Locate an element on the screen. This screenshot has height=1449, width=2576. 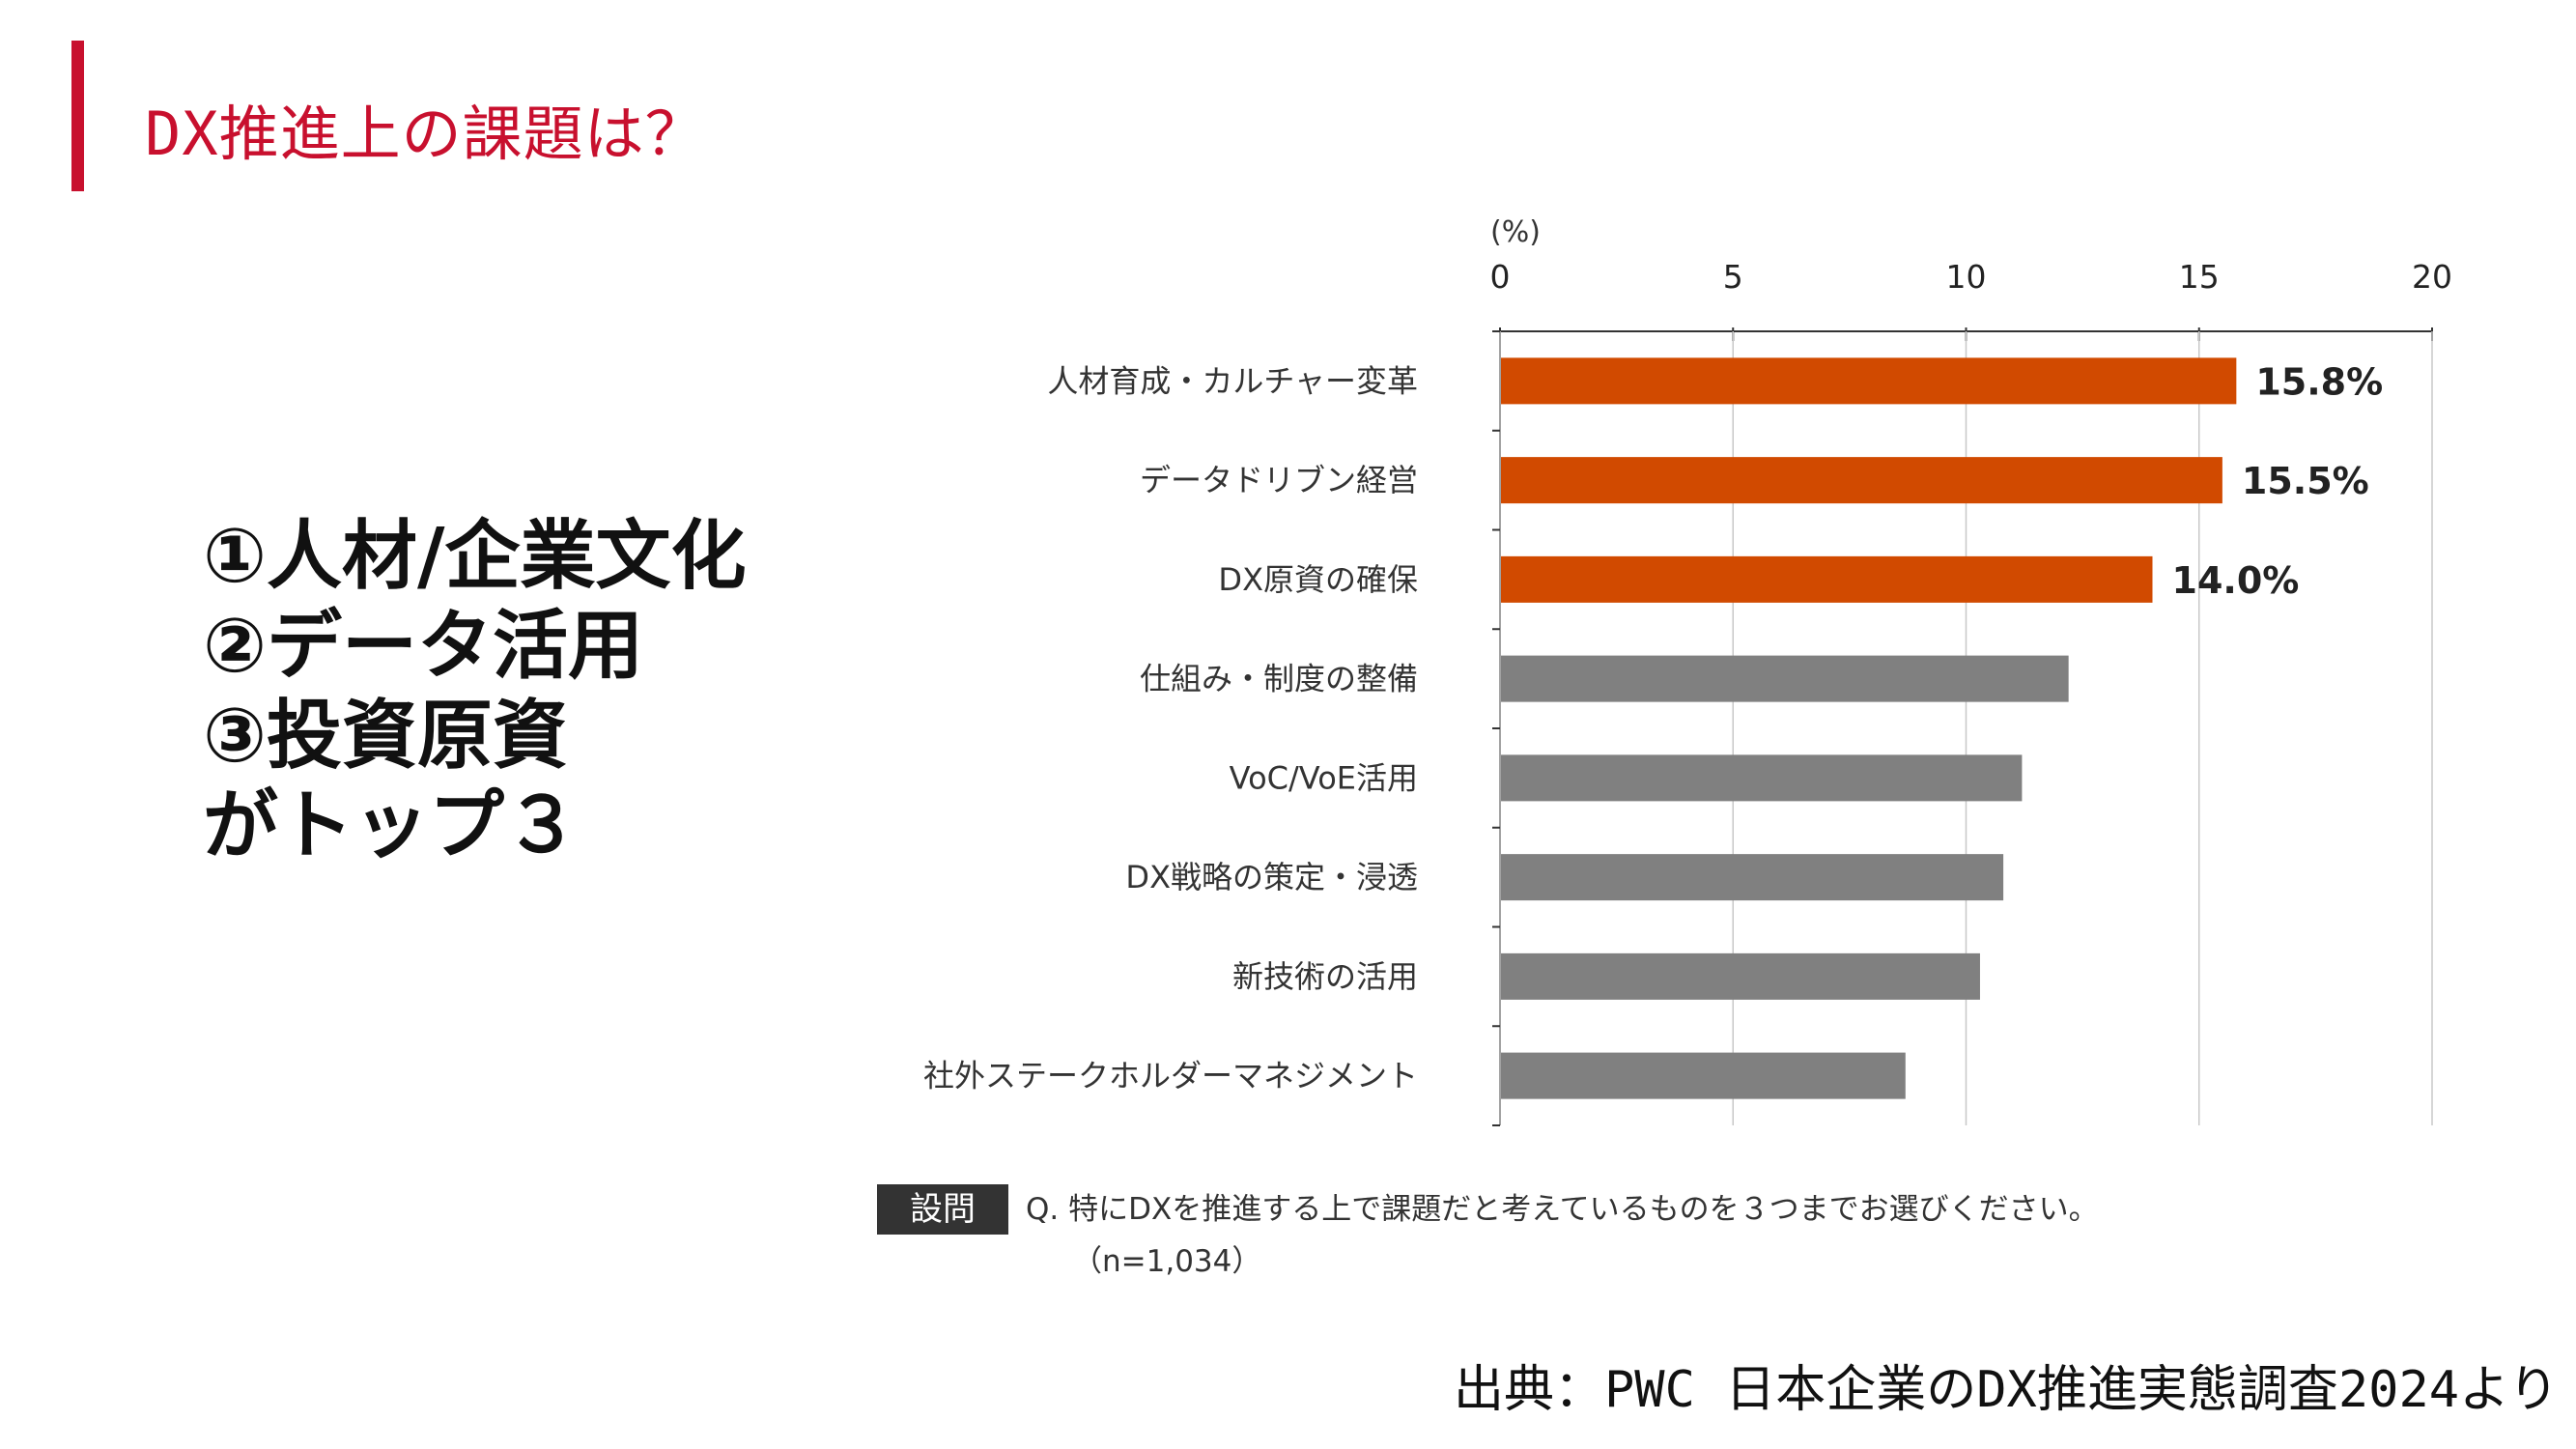
x-tick-label: 15 is located at coordinates (2199, 277).